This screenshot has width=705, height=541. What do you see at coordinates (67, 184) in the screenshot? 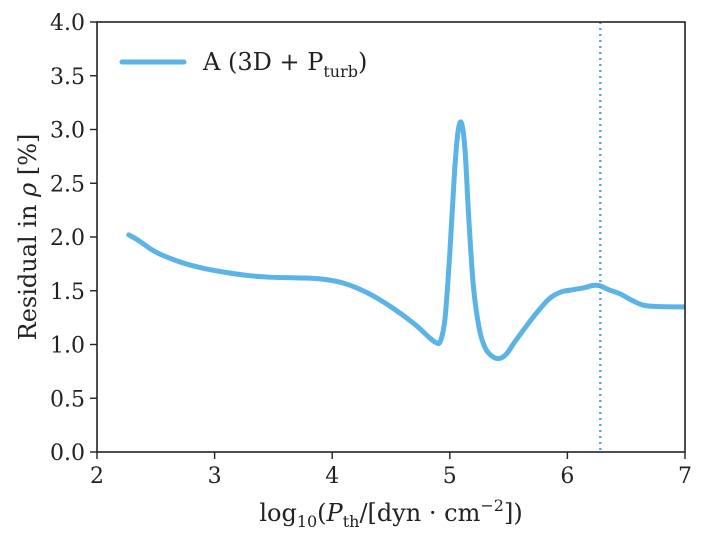
I see `y-tick-label: 2.5` at bounding box center [67, 184].